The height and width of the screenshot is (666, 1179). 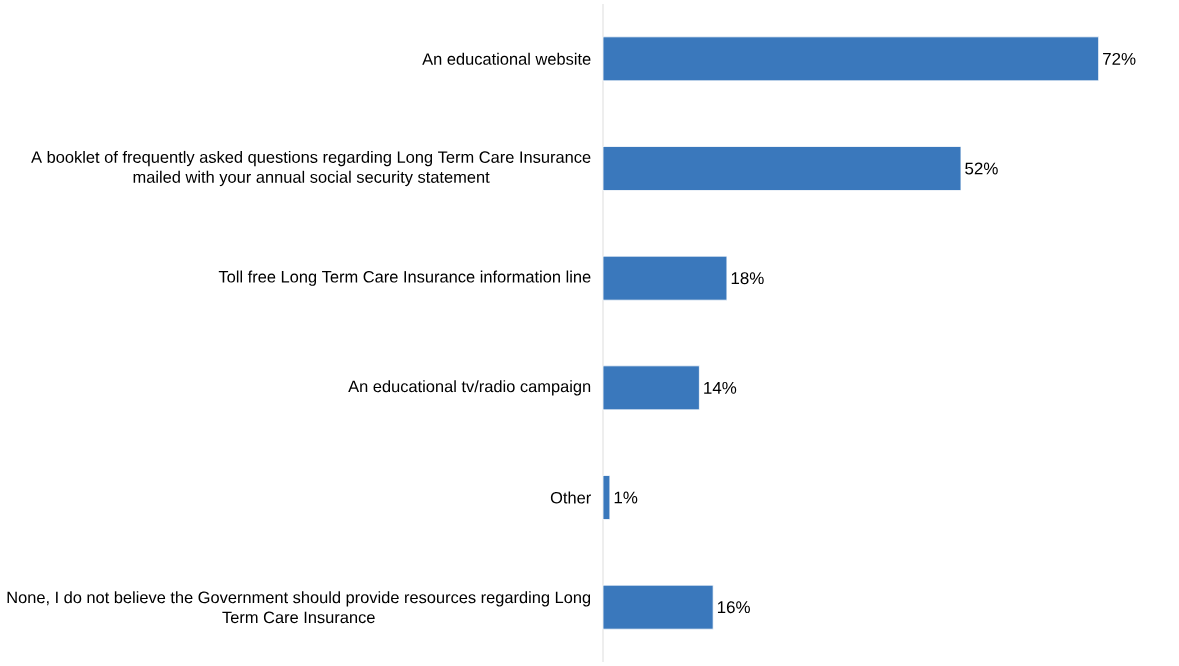 What do you see at coordinates (570, 497) in the screenshot?
I see `y-tick-label: Other` at bounding box center [570, 497].